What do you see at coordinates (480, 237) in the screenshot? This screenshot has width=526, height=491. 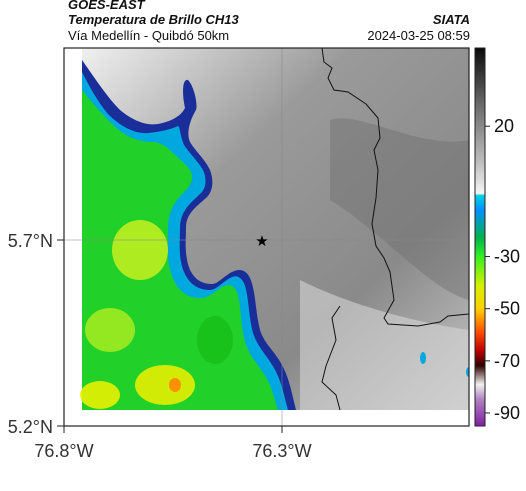 I see `colorbar` at bounding box center [480, 237].